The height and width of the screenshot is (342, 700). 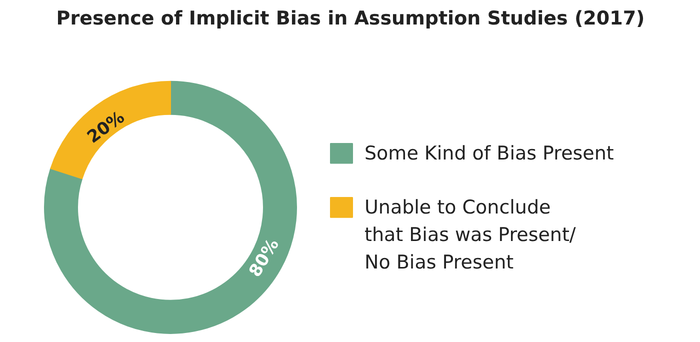 What do you see at coordinates (489, 153) in the screenshot?
I see `legend-label: Some Kind of Bias Present` at bounding box center [489, 153].